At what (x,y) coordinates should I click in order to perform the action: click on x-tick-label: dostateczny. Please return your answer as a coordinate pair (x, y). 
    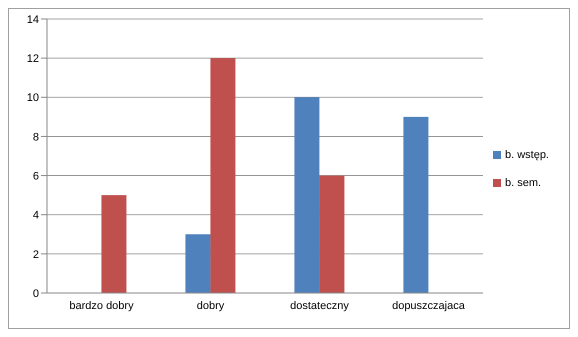
    Looking at the image, I should click on (320, 306).